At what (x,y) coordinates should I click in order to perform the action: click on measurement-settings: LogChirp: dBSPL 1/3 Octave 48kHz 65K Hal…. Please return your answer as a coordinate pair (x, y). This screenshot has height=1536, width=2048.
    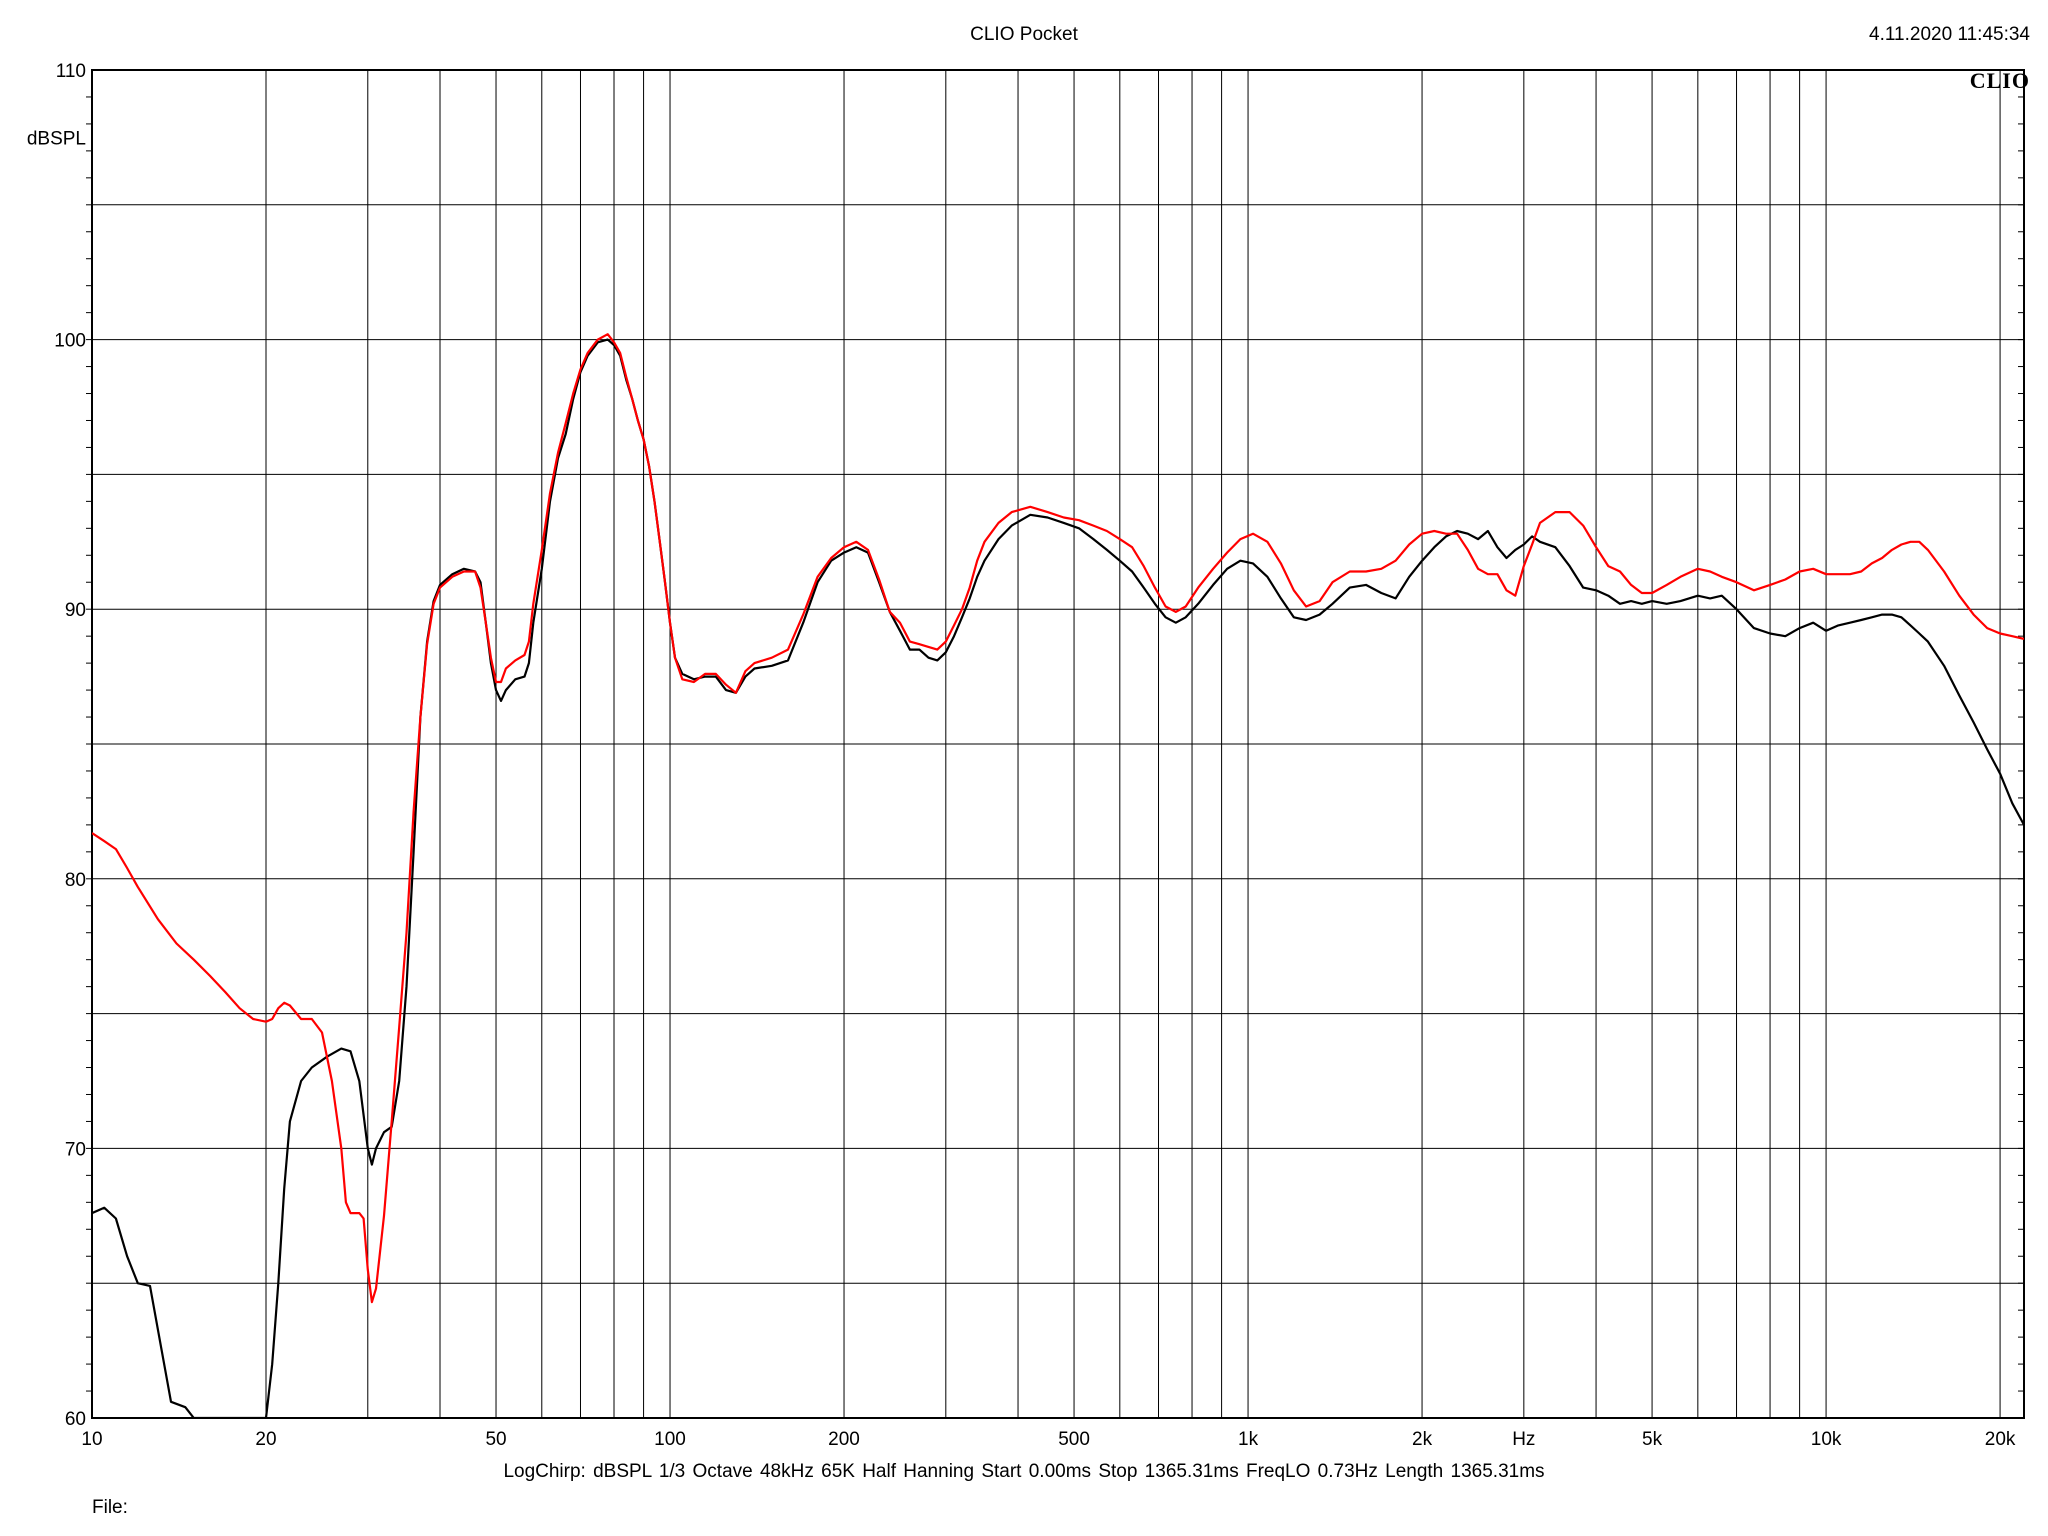
    Looking at the image, I should click on (1024, 1471).